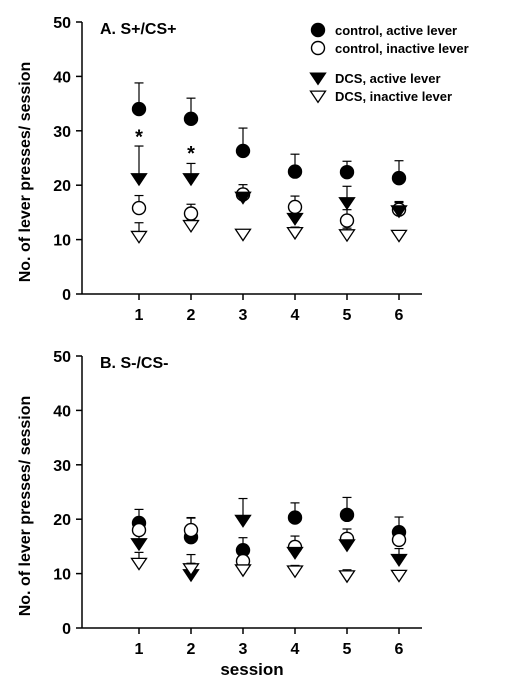 Image resolution: width=507 pixels, height=683 pixels. What do you see at coordinates (402, 48) in the screenshot?
I see `legend-label: control, inactive lever` at bounding box center [402, 48].